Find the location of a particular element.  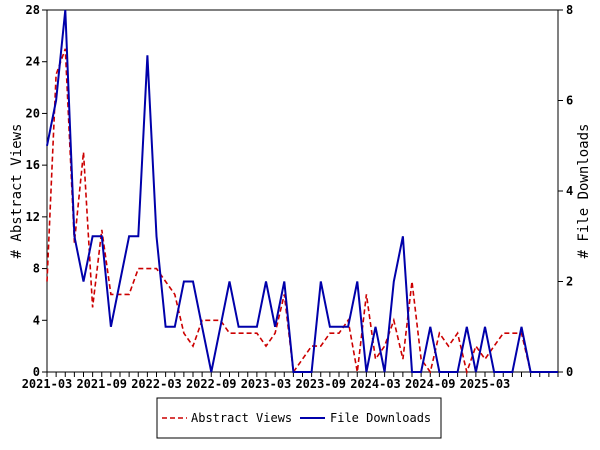

x-tick-label: 2022-09 is located at coordinates (211, 384).